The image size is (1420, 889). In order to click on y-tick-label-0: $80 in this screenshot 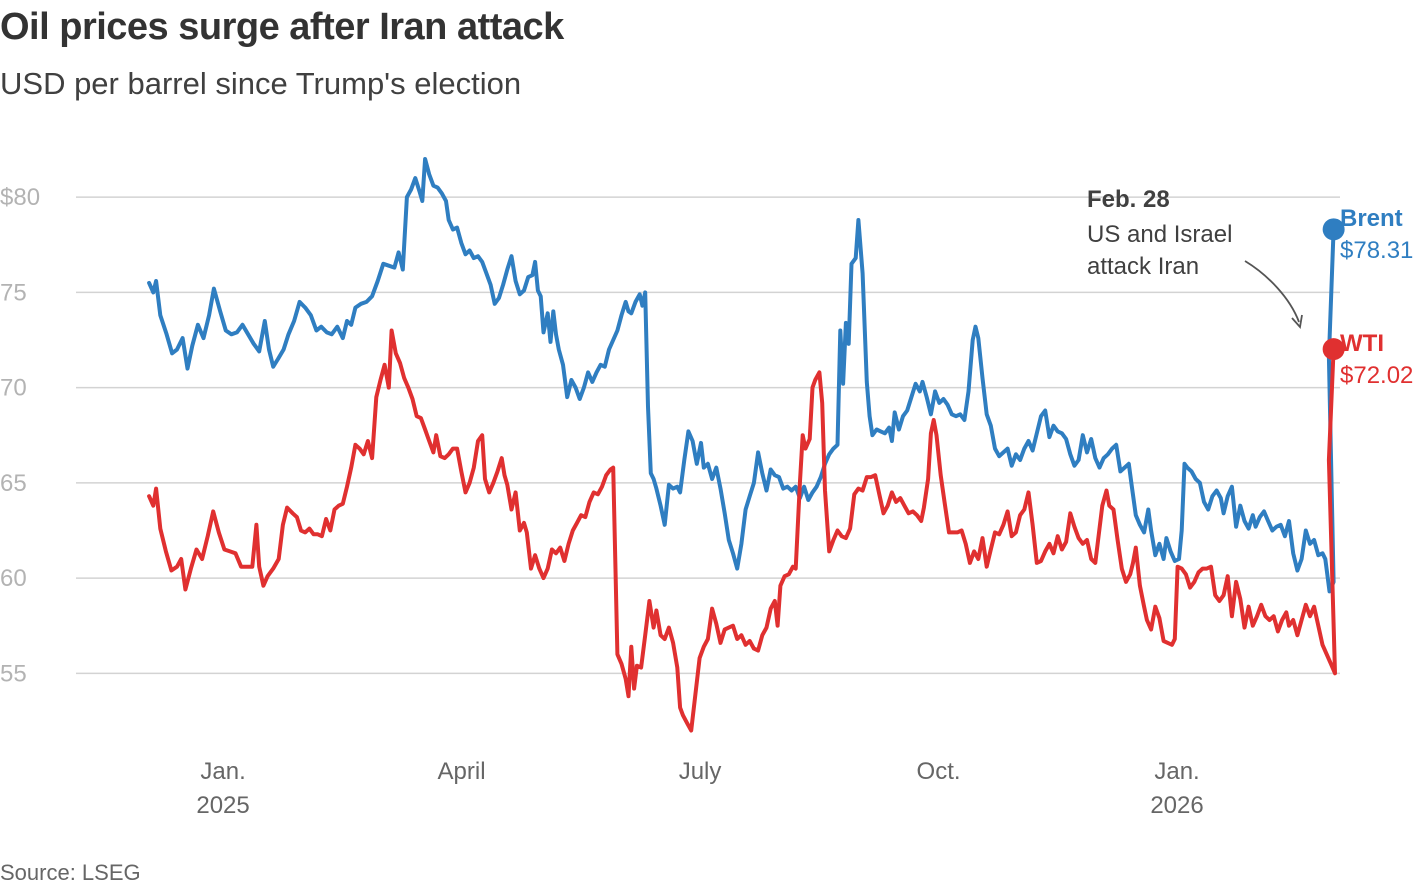, I will do `click(20, 197)`.